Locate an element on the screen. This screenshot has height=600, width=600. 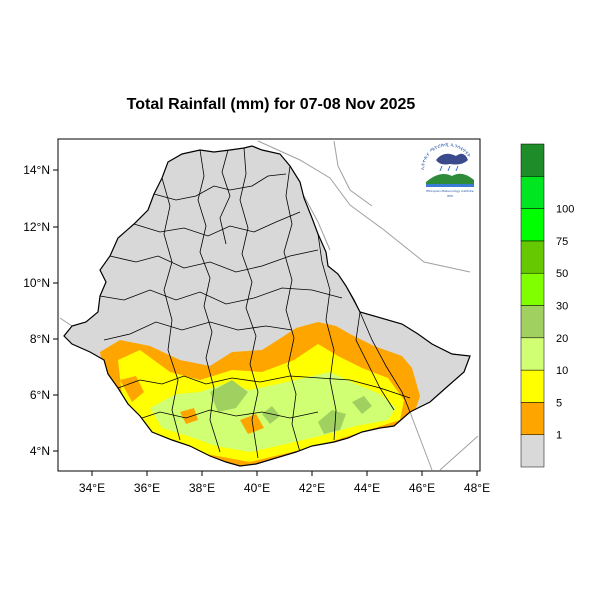
map-title: Total Rainfall (mm) for 07-08 Nov 2025 is located at coordinates (271, 104).